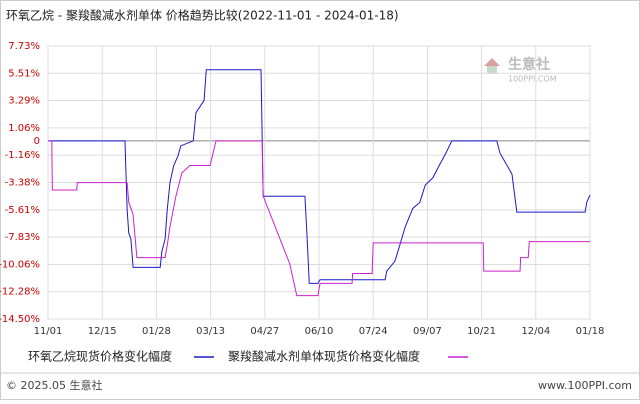  What do you see at coordinates (24, 128) in the screenshot?
I see `y-tick-label: 1.06%` at bounding box center [24, 128].